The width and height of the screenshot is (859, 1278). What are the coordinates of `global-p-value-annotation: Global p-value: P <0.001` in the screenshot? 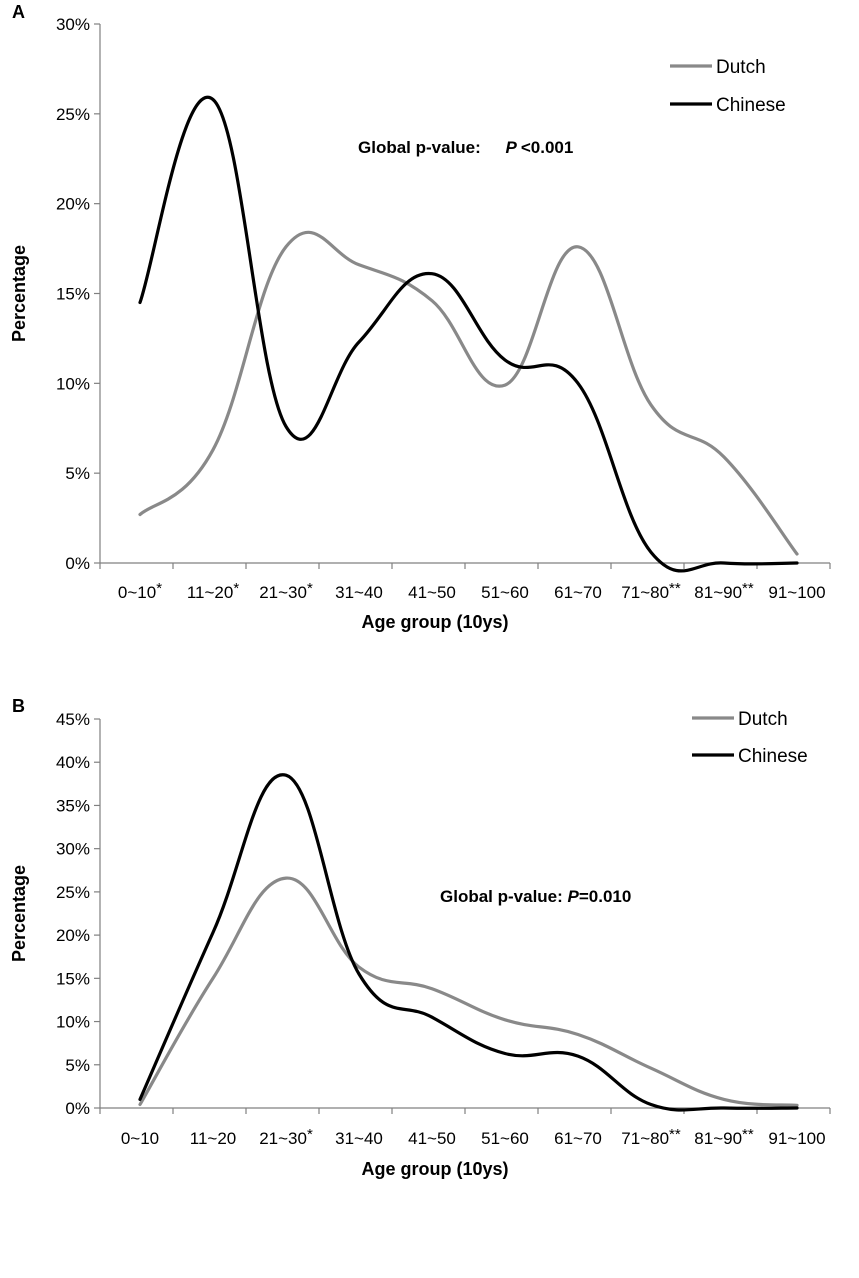 It's located at (465, 147).